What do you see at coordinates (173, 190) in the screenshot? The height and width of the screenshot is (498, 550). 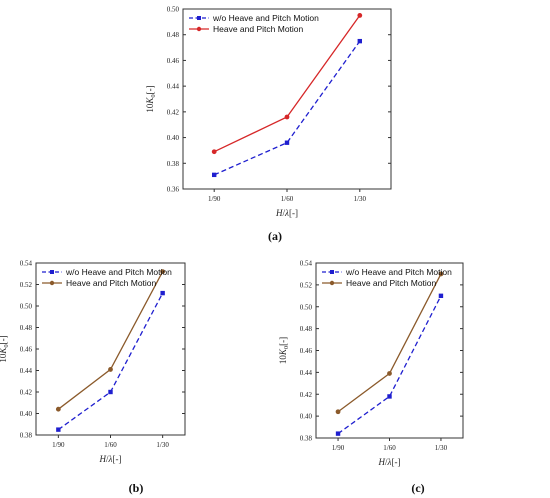 I see `y-tick-label: 0.36` at bounding box center [173, 190].